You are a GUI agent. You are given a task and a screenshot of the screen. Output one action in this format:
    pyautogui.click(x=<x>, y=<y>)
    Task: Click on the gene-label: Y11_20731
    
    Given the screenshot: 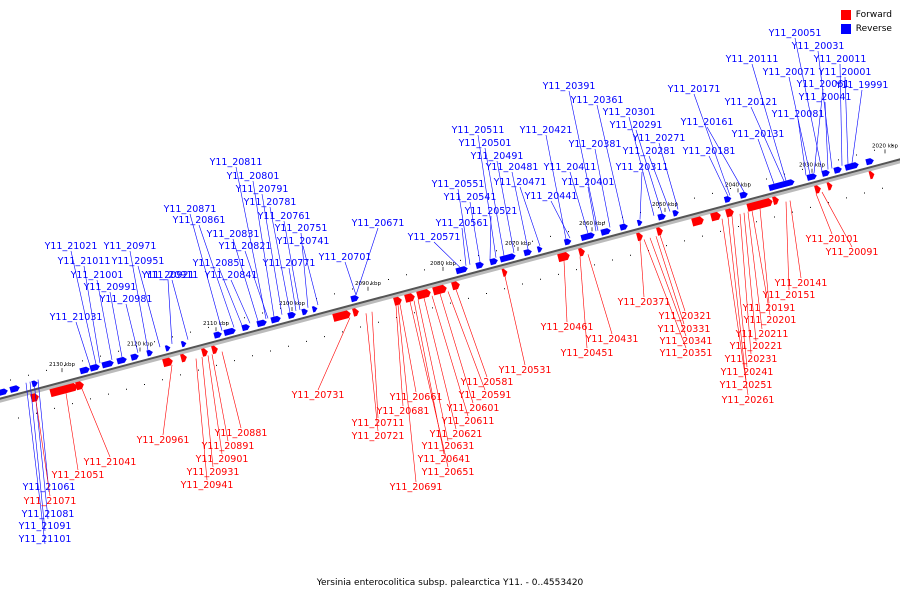 What is the action you would take?
    pyautogui.click(x=318, y=395)
    